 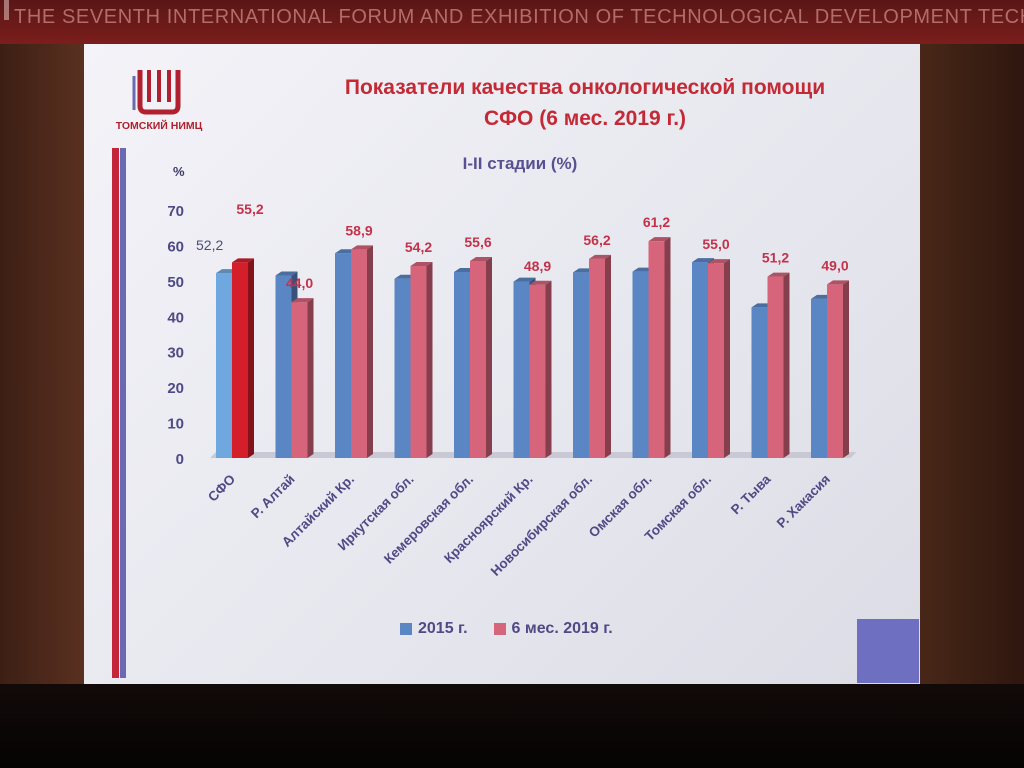 What do you see at coordinates (541, 525) in the screenshot?
I see `category-label: Новосибирская обл.` at bounding box center [541, 525].